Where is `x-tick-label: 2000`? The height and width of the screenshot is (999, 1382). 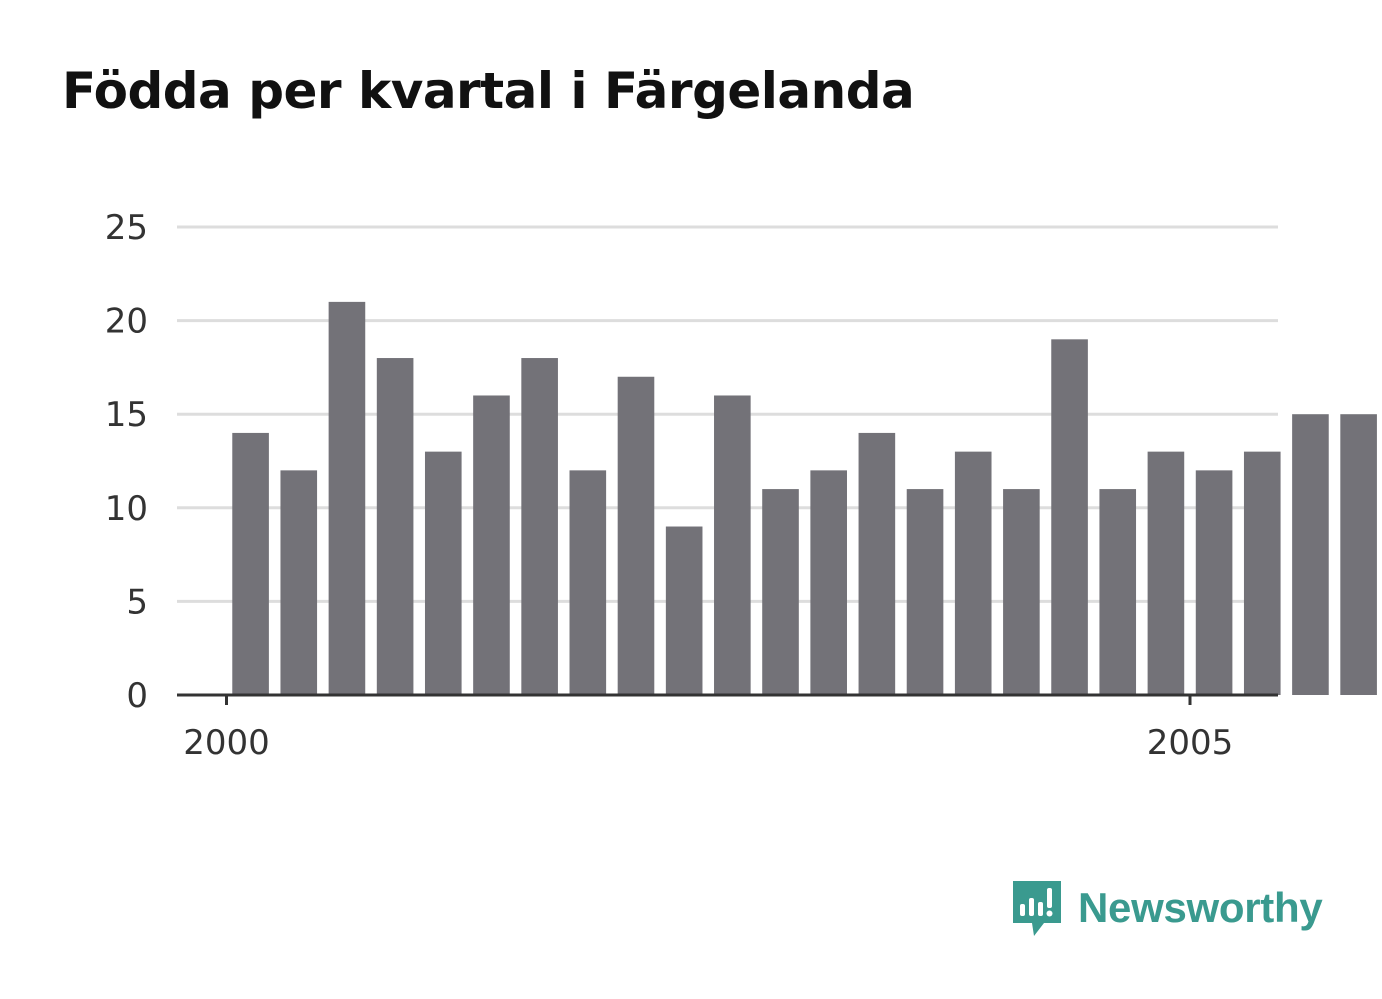
x-tick-label: 2000 is located at coordinates (226, 743).